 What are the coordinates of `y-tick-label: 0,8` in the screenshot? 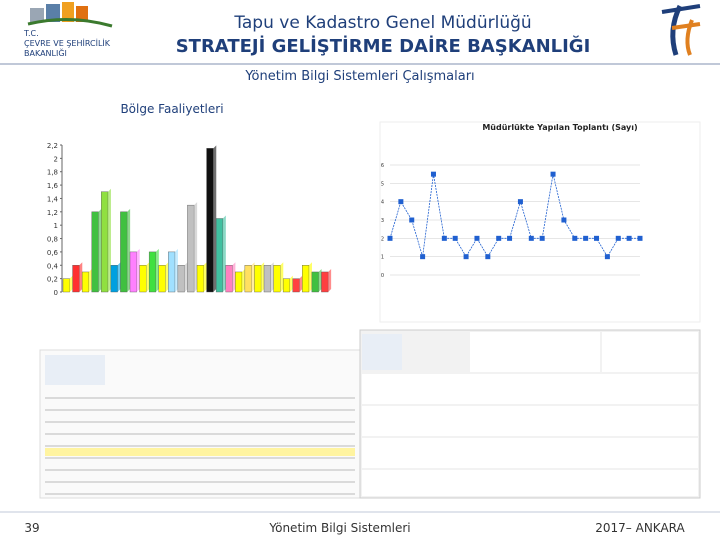 It's located at (52, 240).